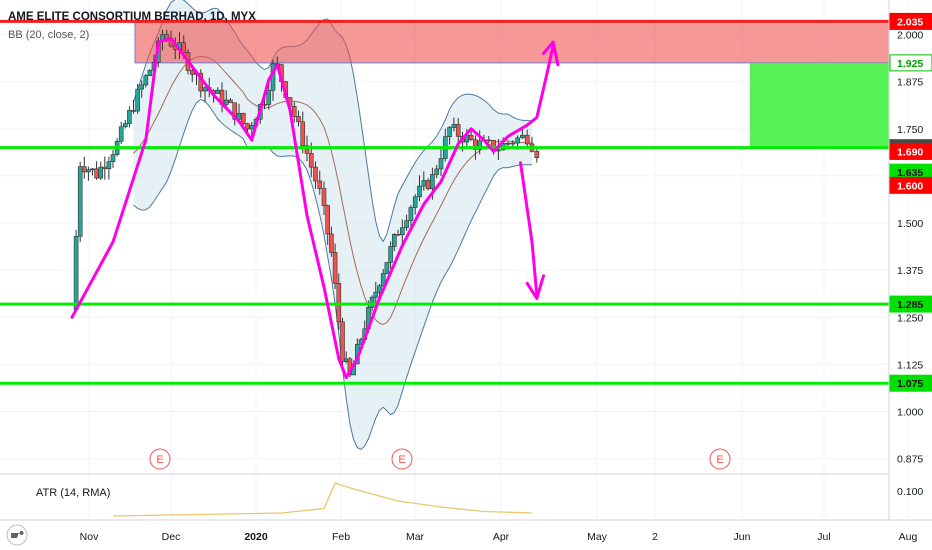 Image resolution: width=932 pixels, height=550 pixels. Describe the element at coordinates (132, 17) in the screenshot. I see `symbol-title: AME ELITE CONSORTIUM BERHAD, 1D, MYX` at that location.